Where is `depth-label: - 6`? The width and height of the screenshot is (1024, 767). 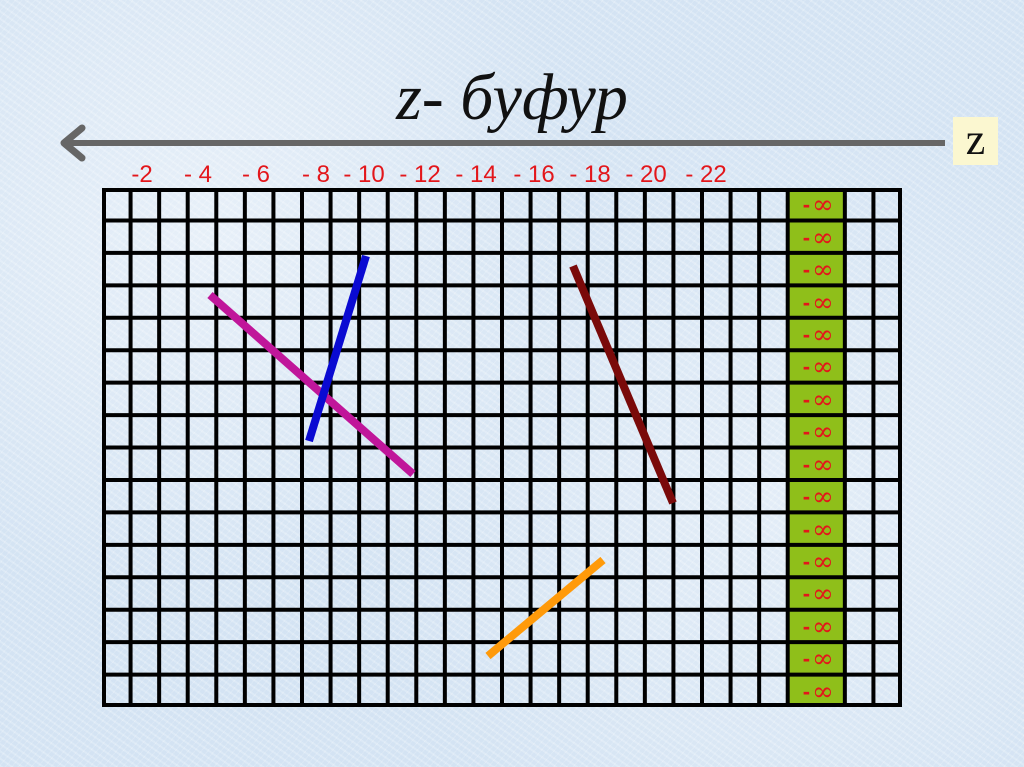 depth-label: - 6 is located at coordinates (256, 174).